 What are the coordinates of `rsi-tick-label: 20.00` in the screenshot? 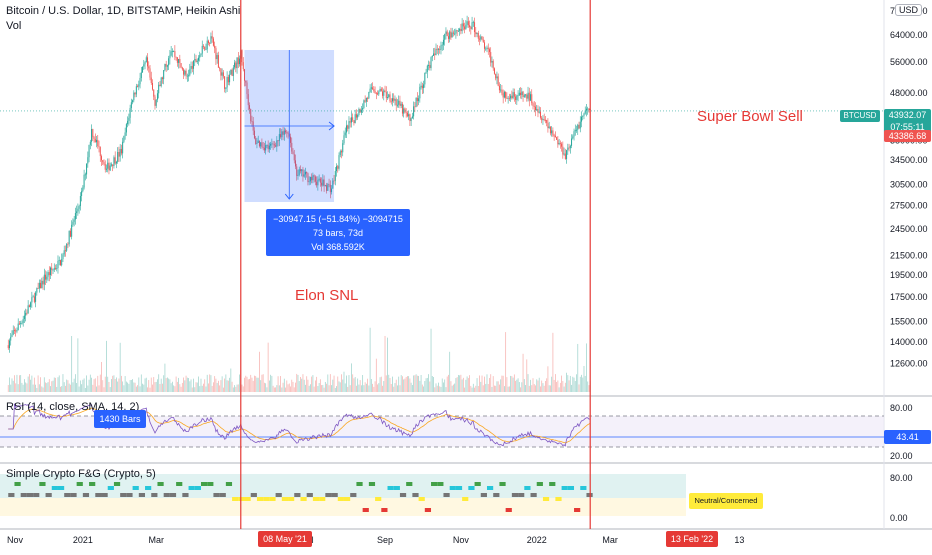 It's located at (901, 456).